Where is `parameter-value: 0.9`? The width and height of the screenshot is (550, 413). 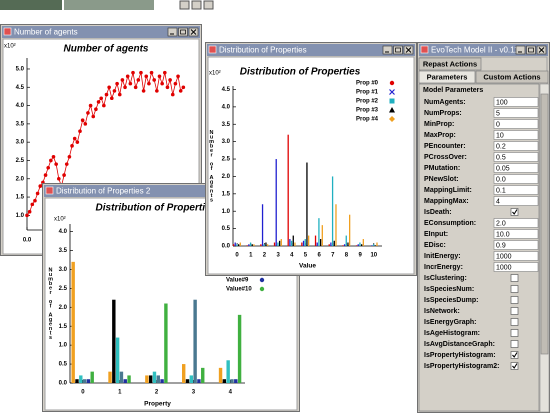 parameter-value: 0.9 is located at coordinates (501, 245).